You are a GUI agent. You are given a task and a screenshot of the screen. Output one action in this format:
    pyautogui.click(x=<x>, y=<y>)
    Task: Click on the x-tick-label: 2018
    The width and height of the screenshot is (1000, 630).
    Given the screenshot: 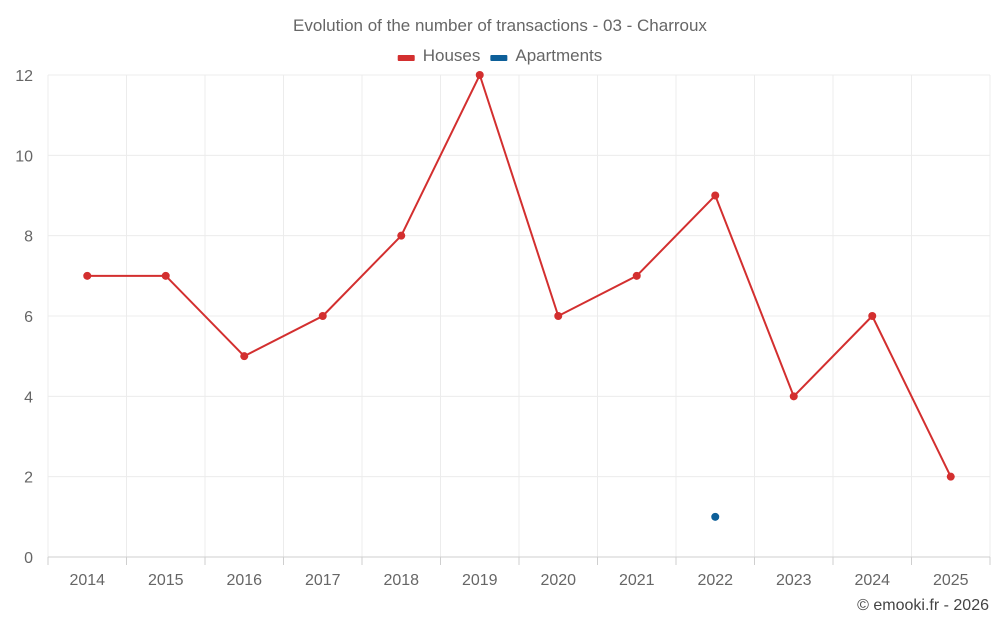 What is the action you would take?
    pyautogui.click(x=401, y=580)
    